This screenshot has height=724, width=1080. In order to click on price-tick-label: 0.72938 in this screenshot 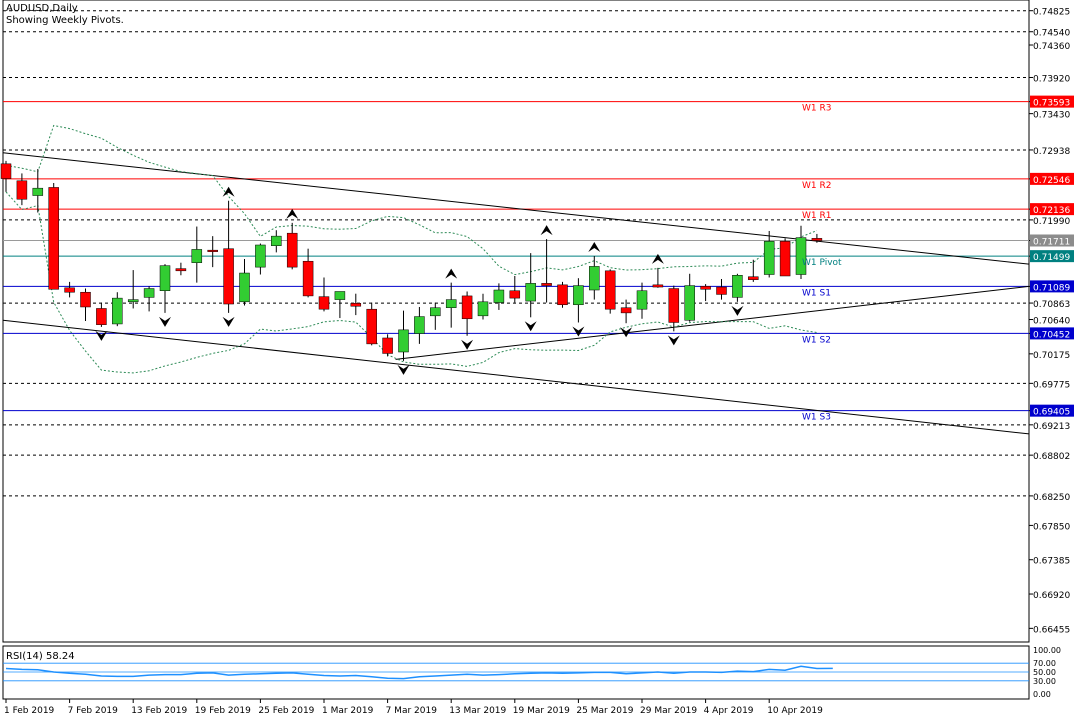, I will do `click(1051, 152)`.